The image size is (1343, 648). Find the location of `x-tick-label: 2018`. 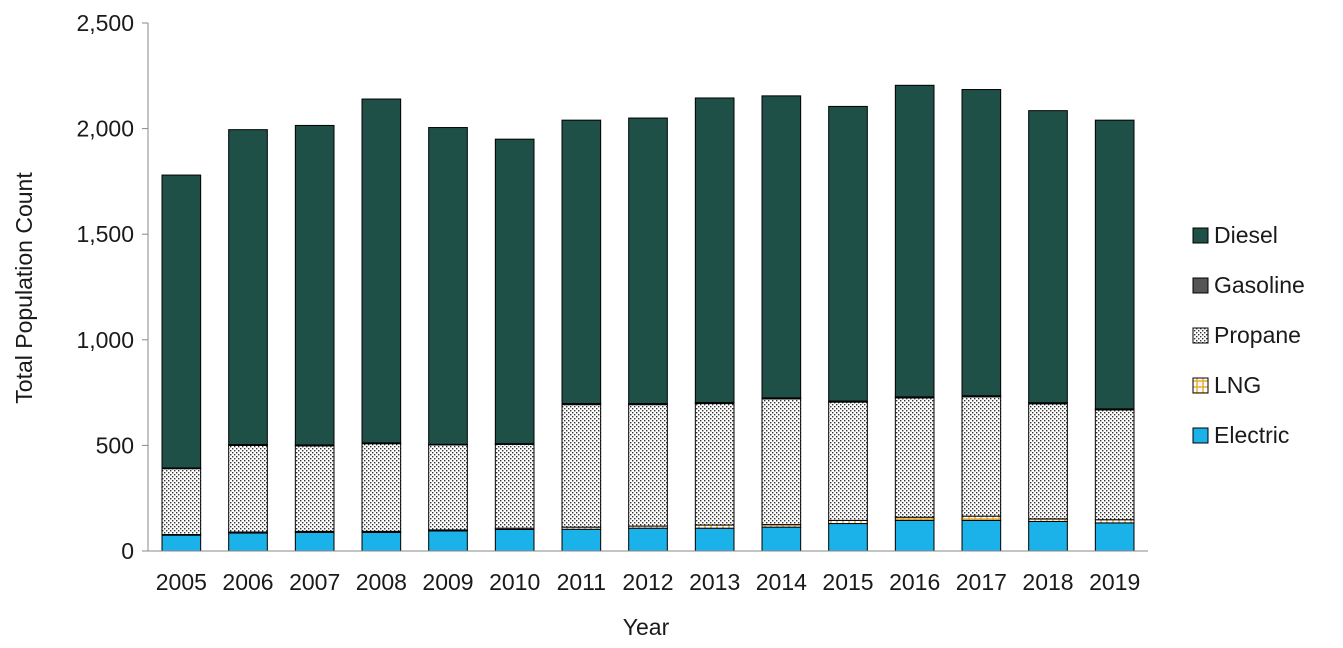

x-tick-label: 2018 is located at coordinates (1047, 582).